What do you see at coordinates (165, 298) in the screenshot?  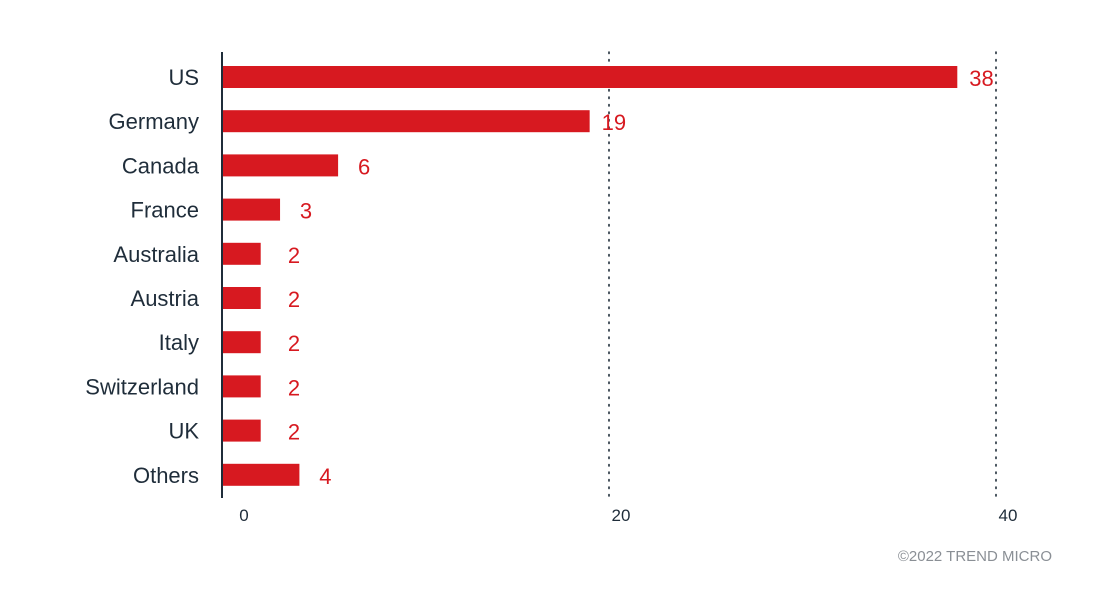 I see `category-label: Austria` at bounding box center [165, 298].